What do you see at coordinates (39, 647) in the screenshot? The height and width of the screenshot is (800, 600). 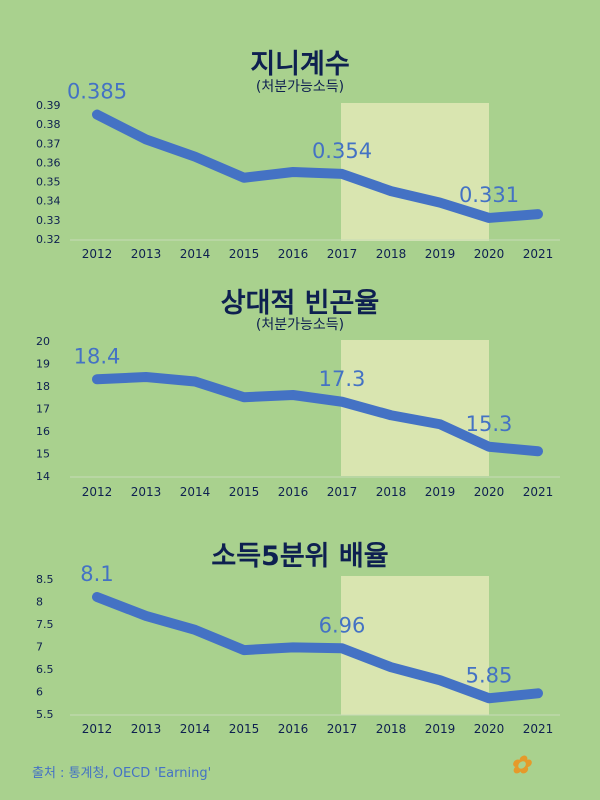 I see `y-tick-label: 7` at bounding box center [39, 647].